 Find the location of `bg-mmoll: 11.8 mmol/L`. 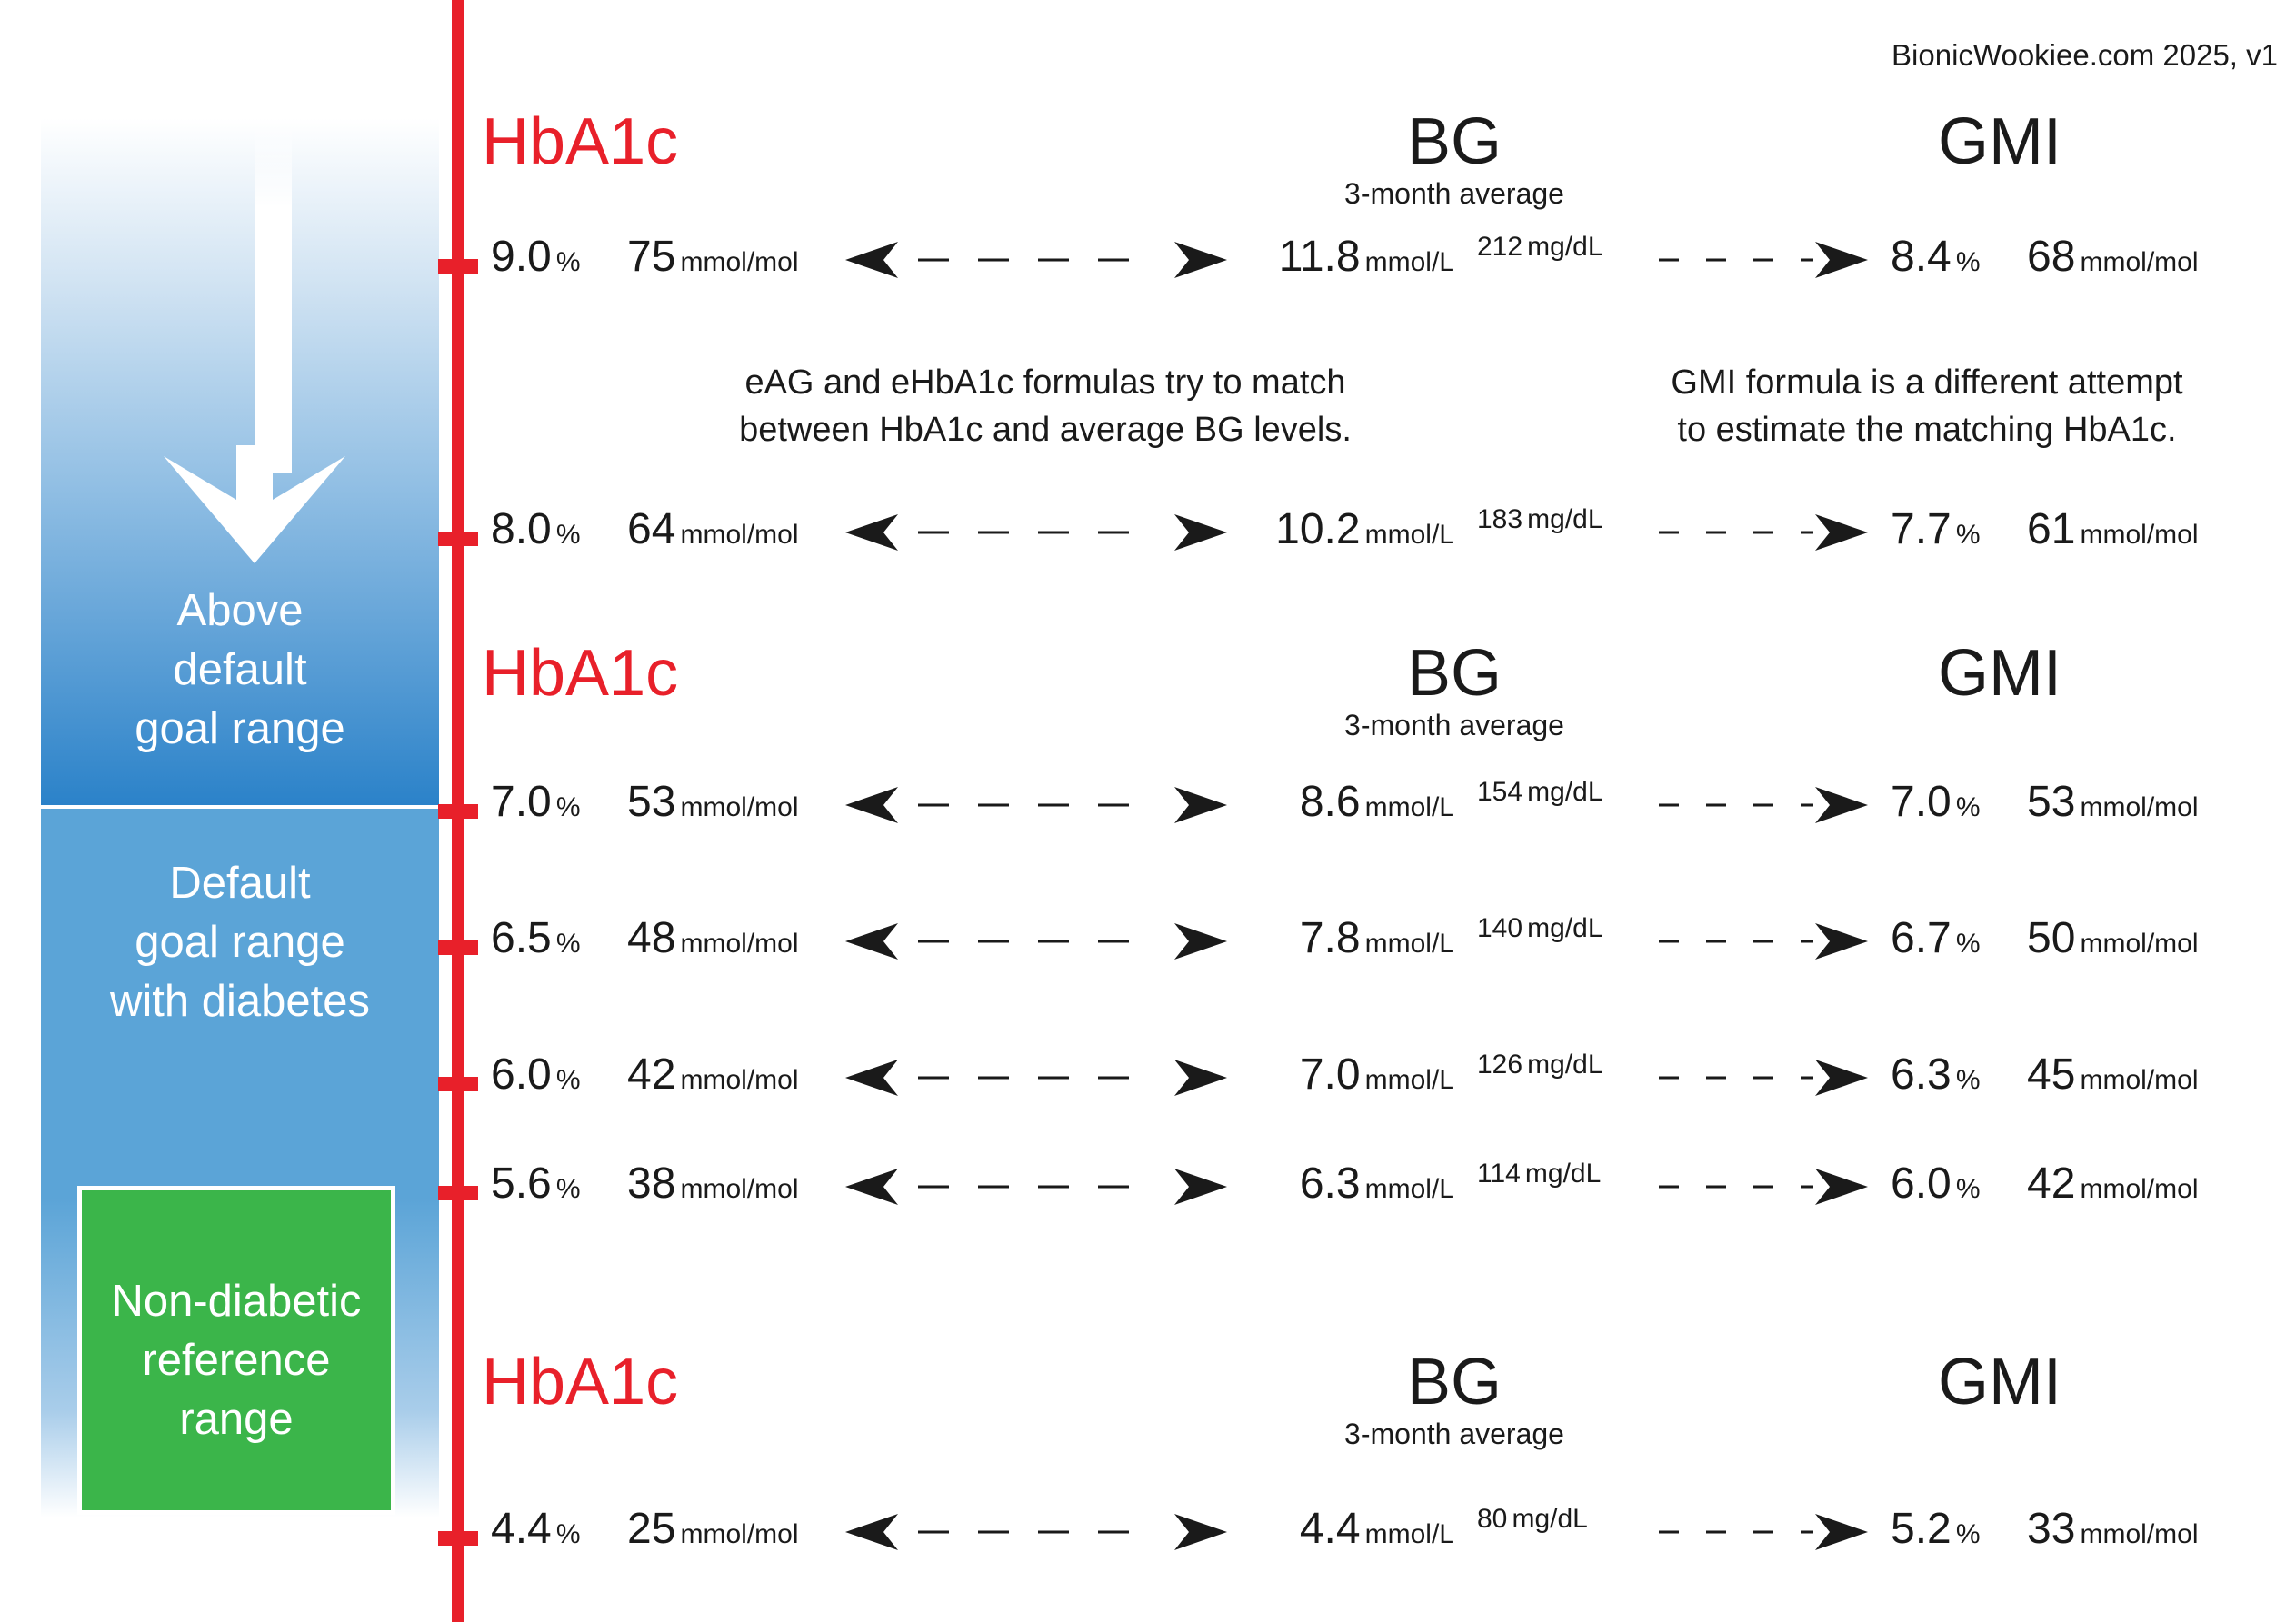

bg-mmoll: 11.8 mmol/L is located at coordinates (1366, 257).